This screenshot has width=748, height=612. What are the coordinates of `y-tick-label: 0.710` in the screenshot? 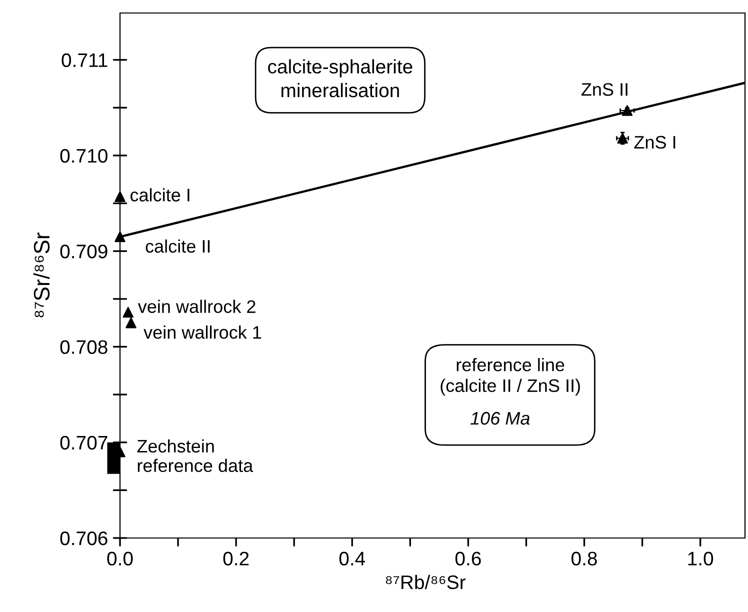 It's located at (84, 155).